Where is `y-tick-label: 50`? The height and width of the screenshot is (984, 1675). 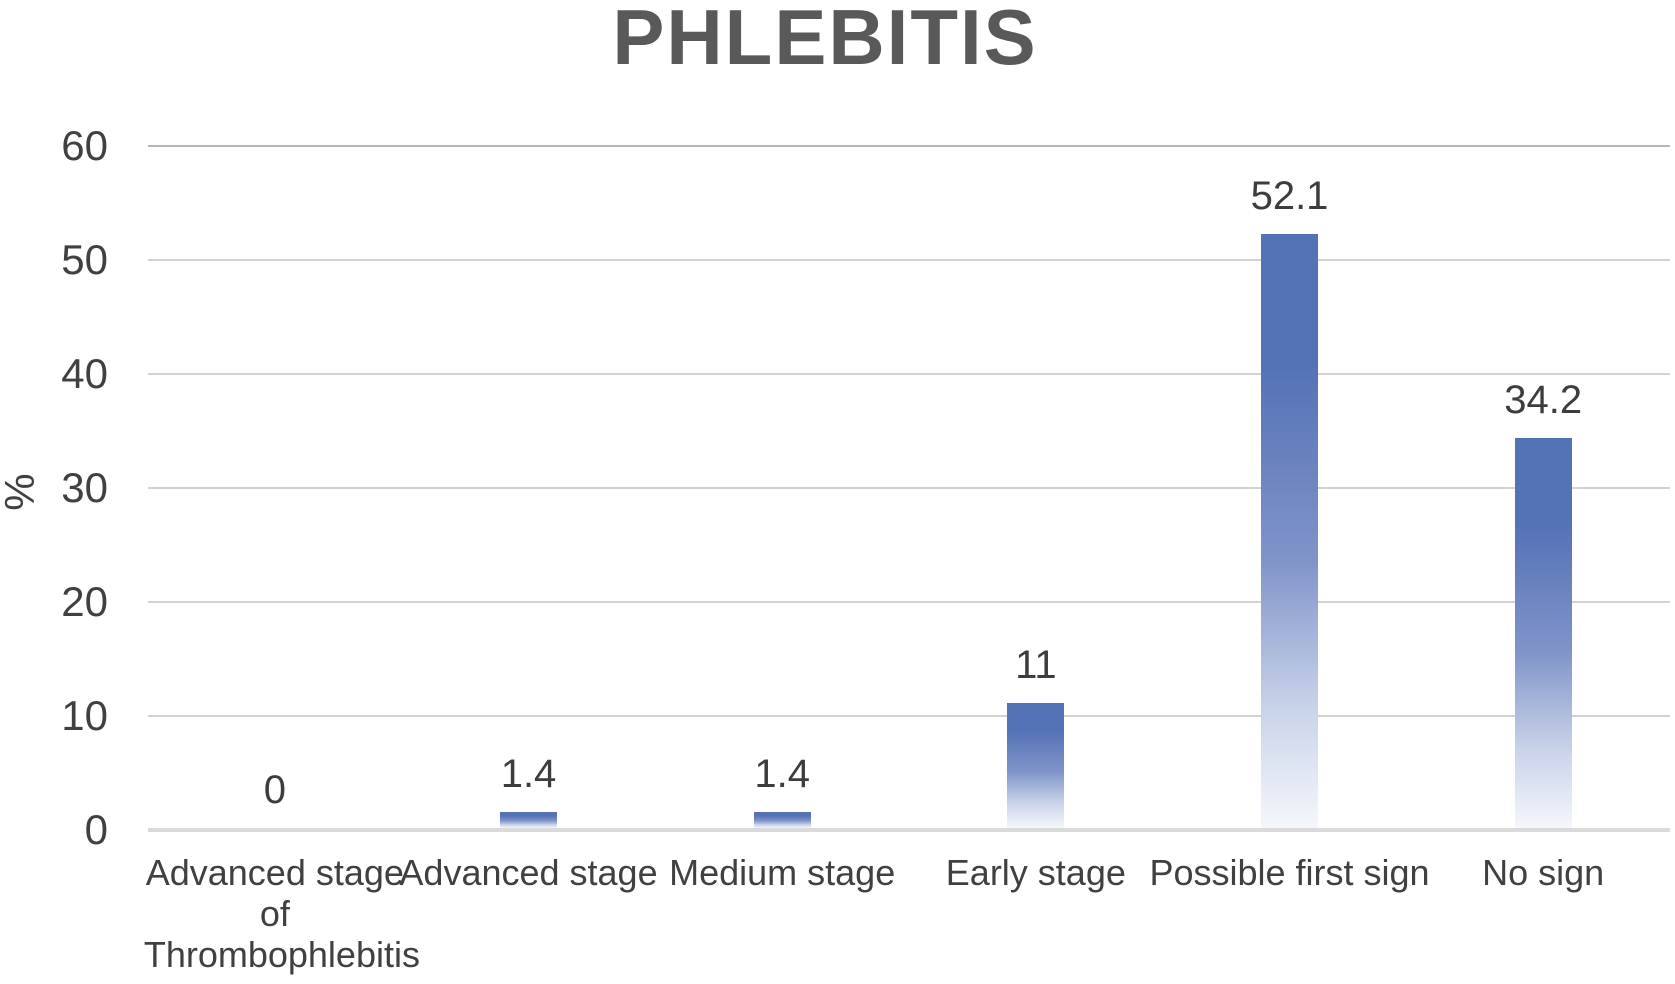
y-tick-label: 50 is located at coordinates (84, 259).